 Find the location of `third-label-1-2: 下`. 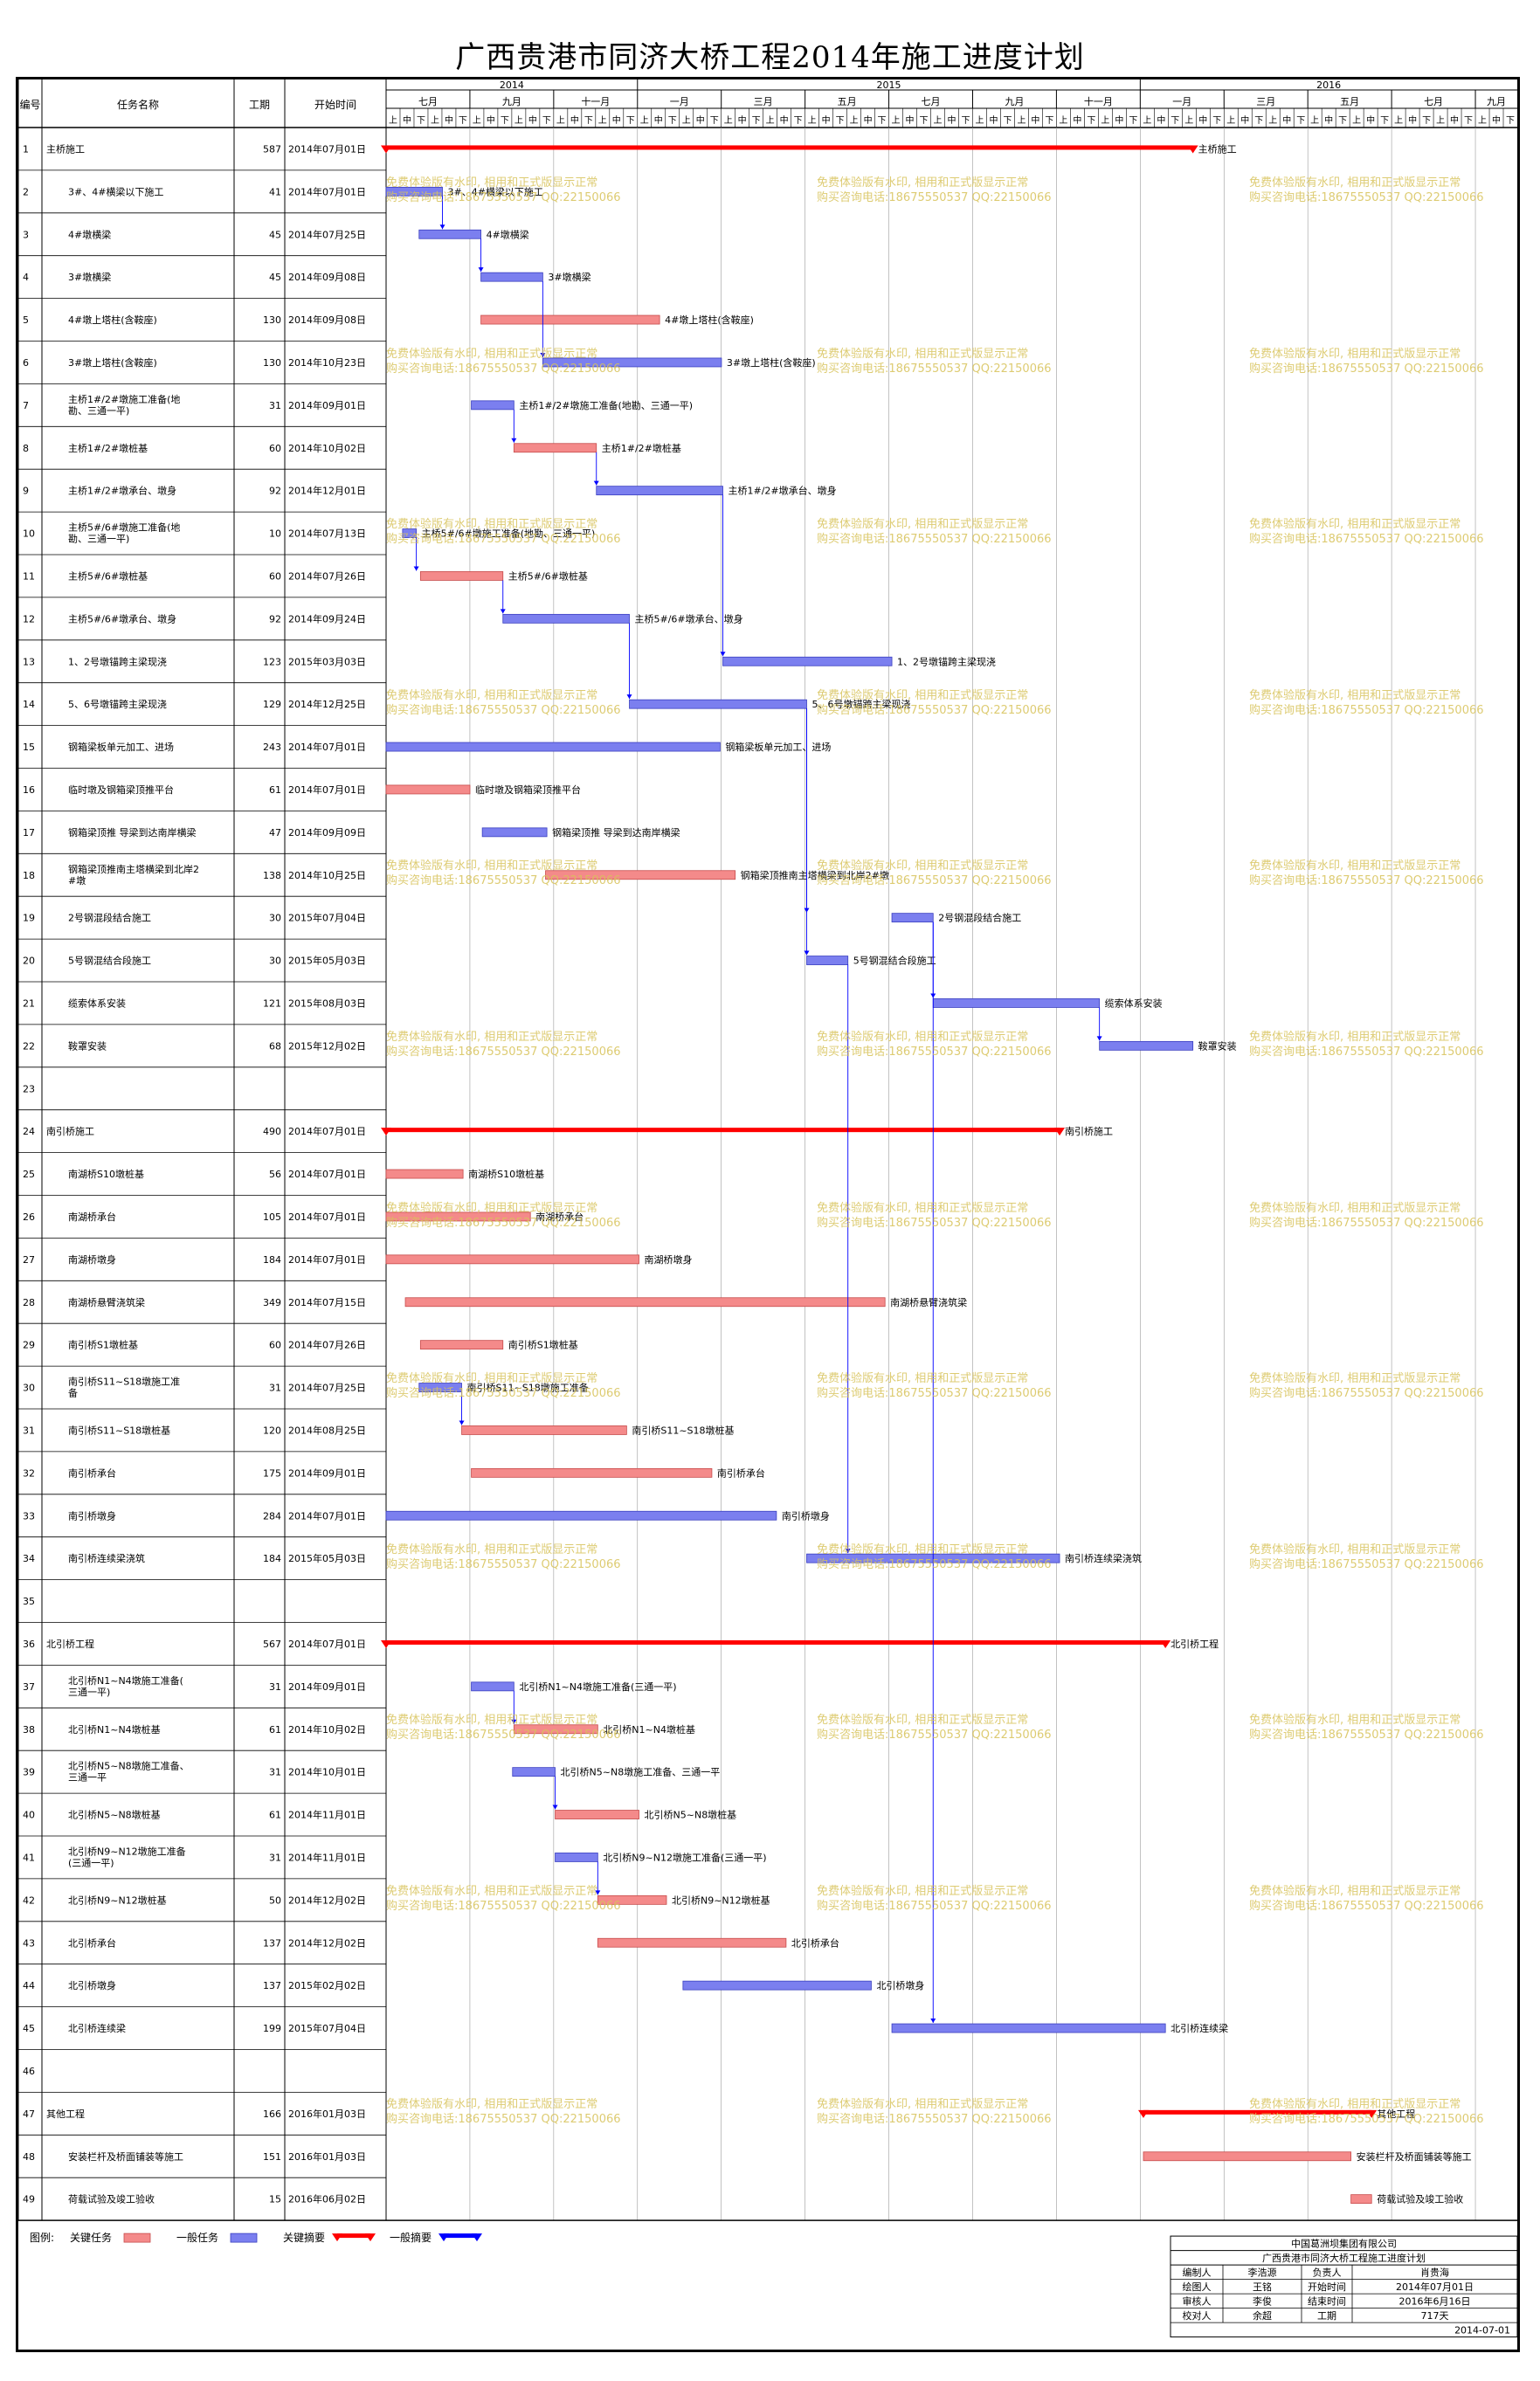

third-label-1-2: 下 is located at coordinates (463, 121).